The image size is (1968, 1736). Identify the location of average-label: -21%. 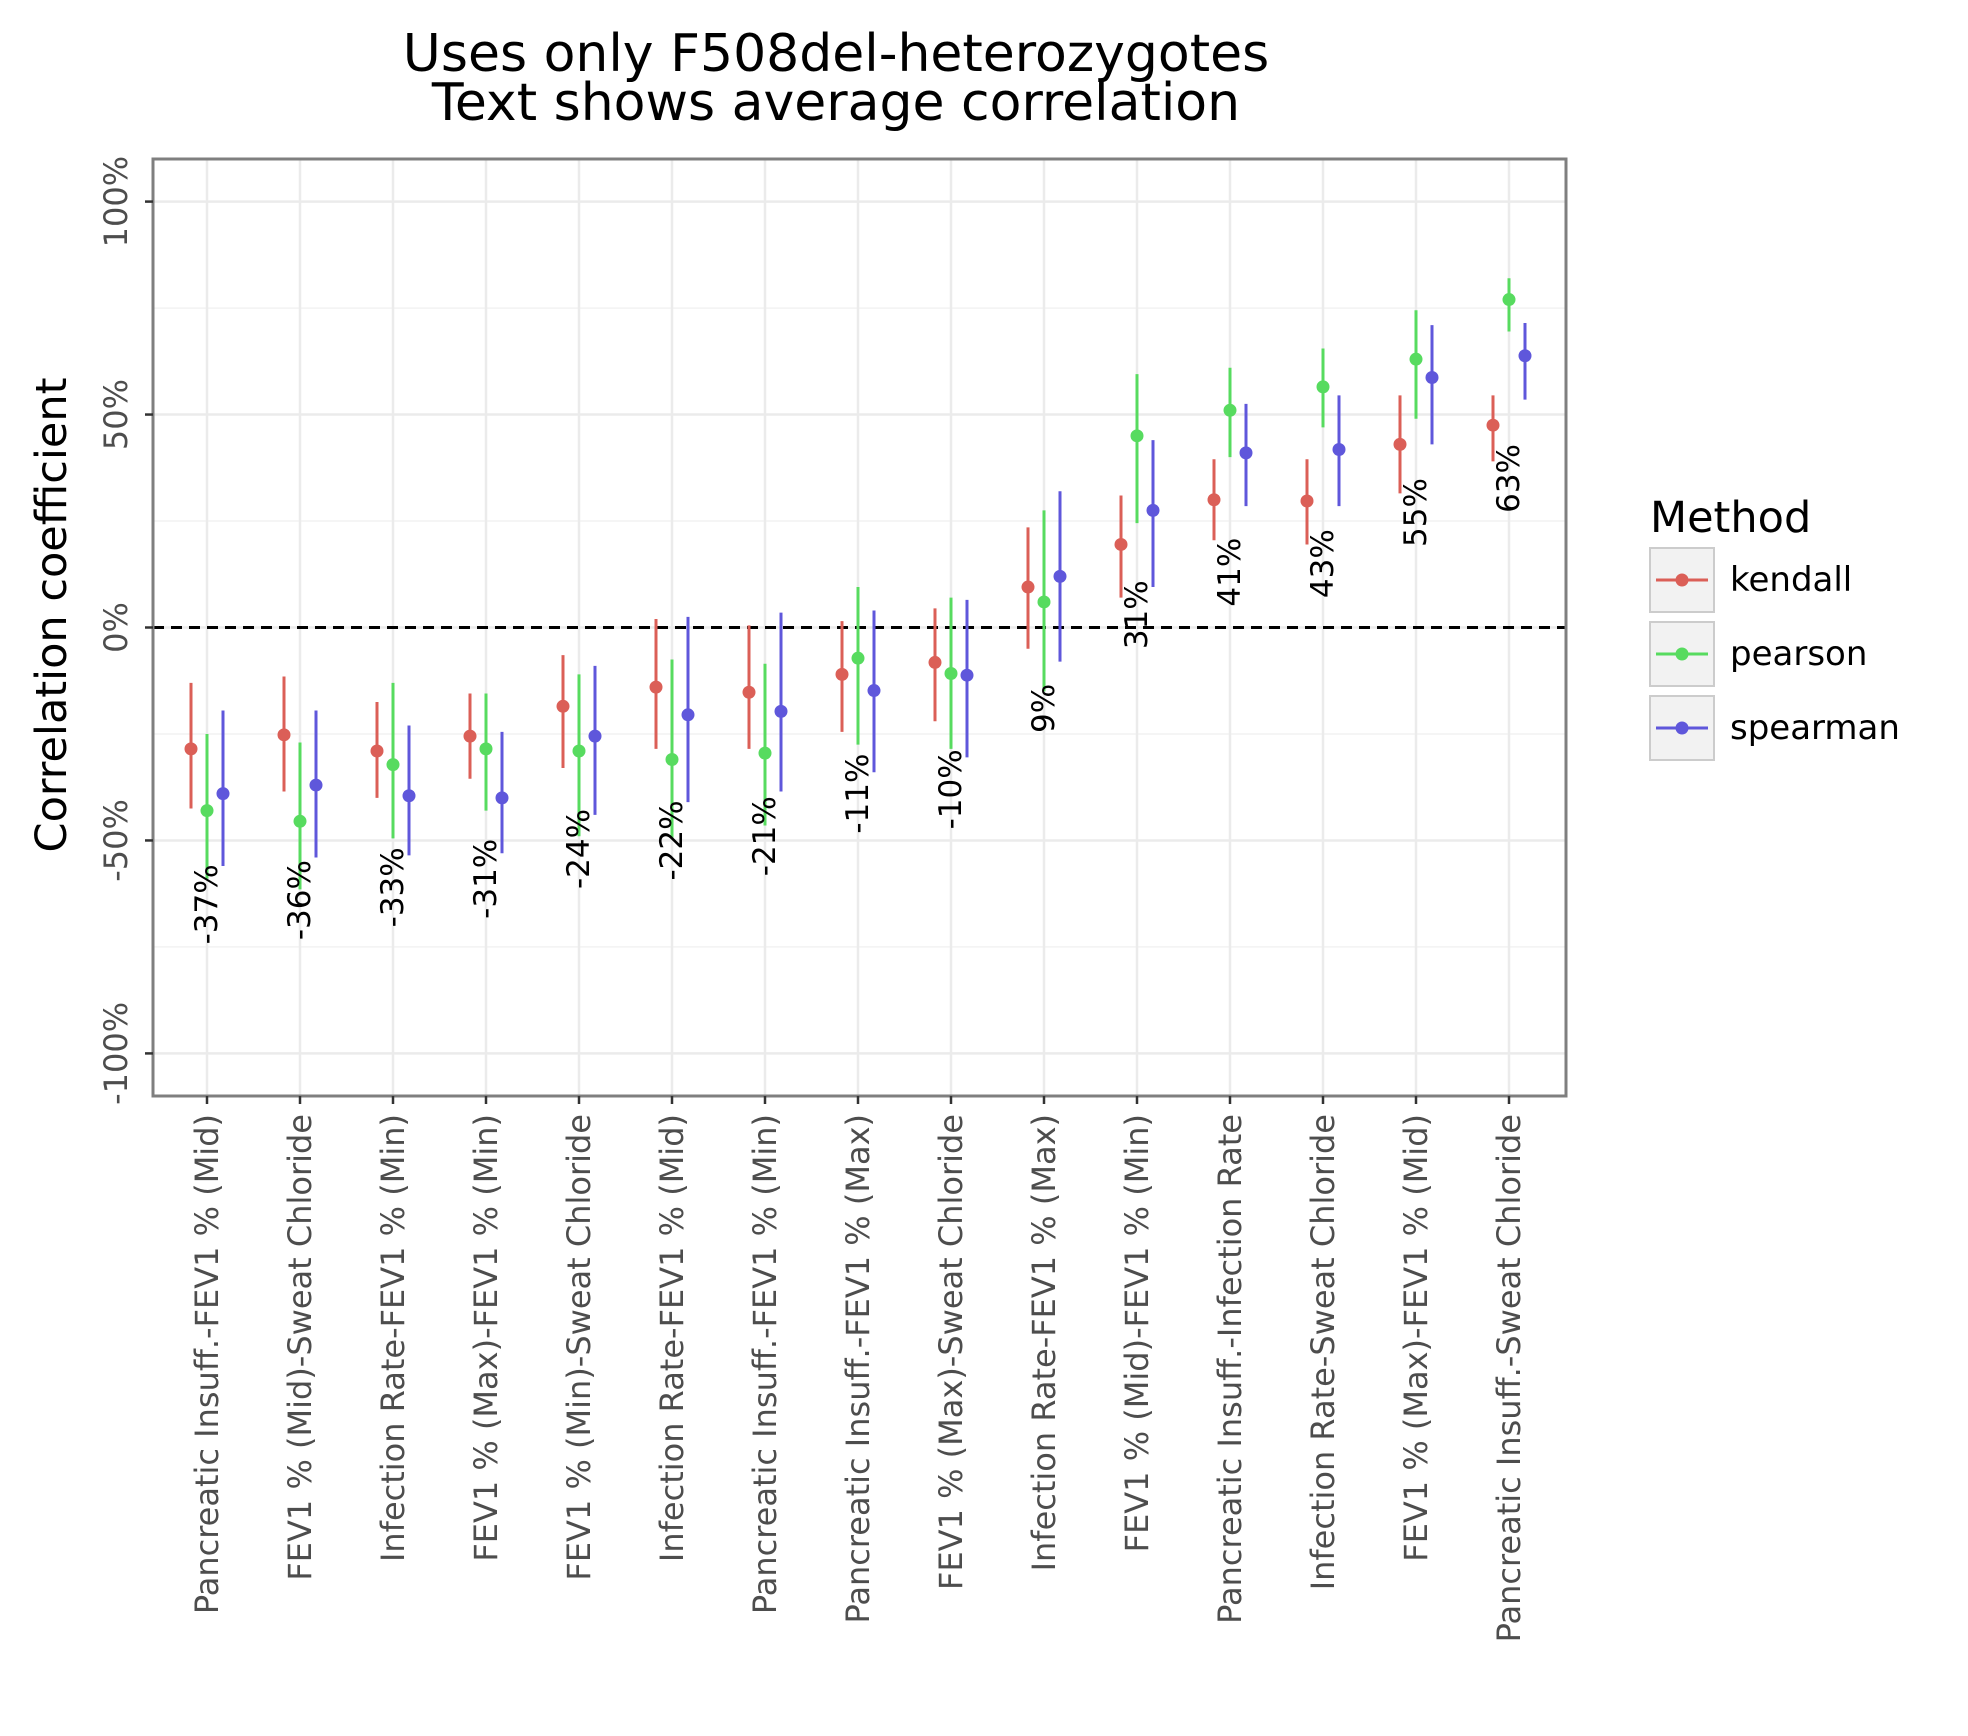
(765, 836).